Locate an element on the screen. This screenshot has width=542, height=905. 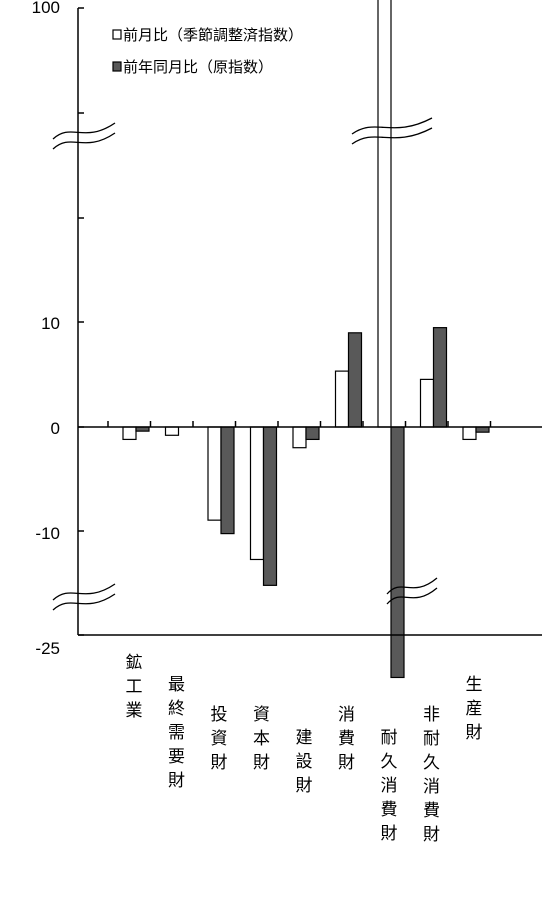
y-tick-label: -25 is located at coordinates (47, 648).